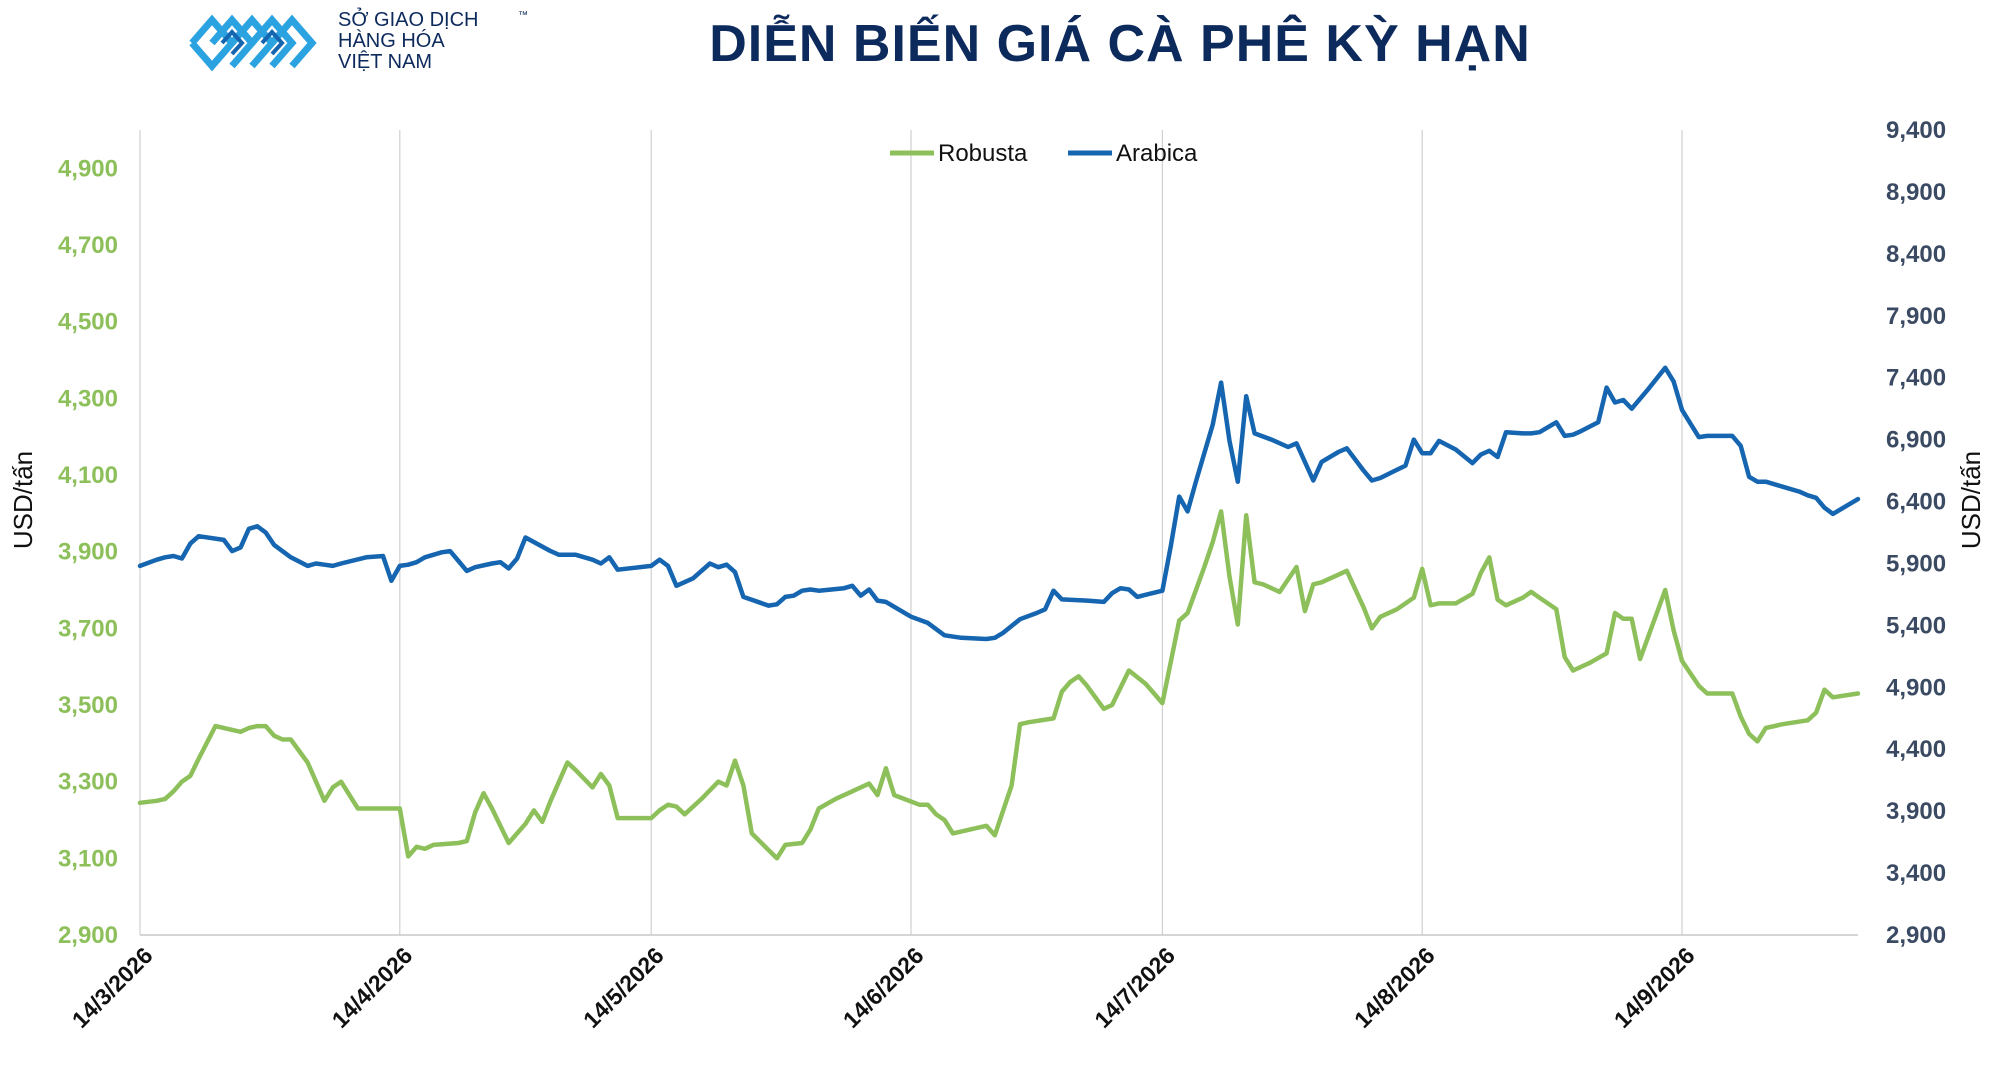  I want to click on y-right-tick-label: 2,900, so click(1916, 935).